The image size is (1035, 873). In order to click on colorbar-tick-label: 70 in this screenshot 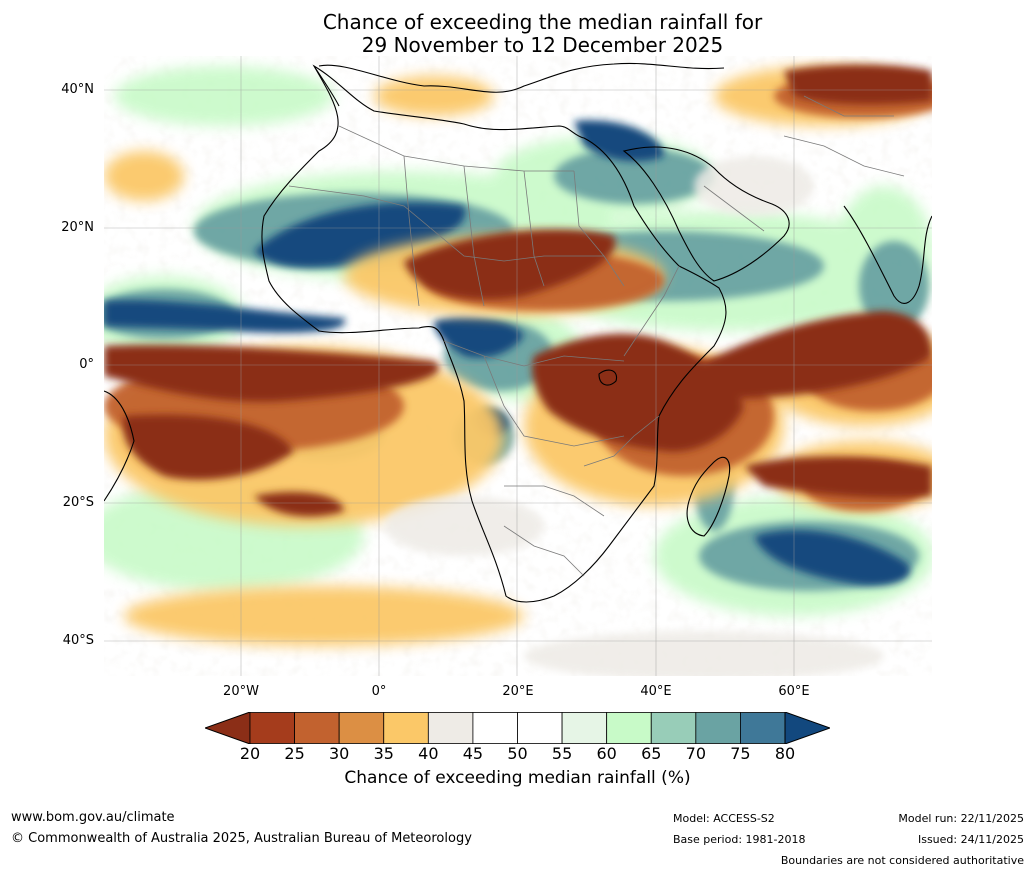, I will do `click(695, 753)`.